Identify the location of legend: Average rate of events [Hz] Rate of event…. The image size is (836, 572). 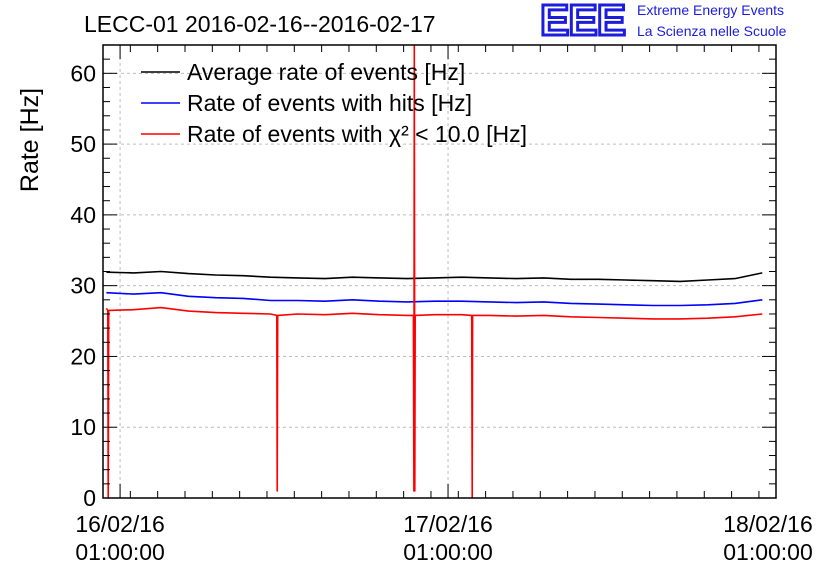
(334, 103).